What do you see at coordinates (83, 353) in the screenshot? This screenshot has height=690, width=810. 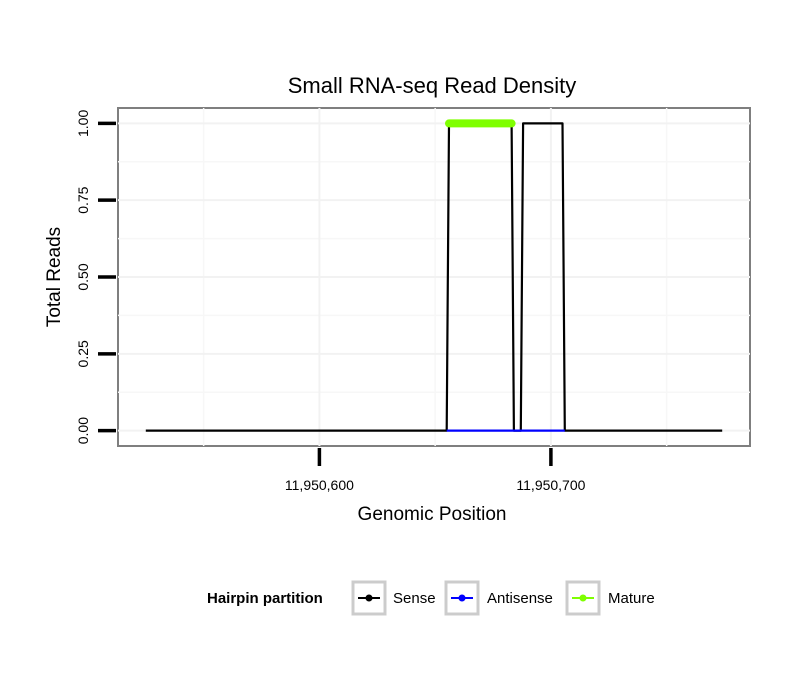 I see `y-tick-label: 0.25` at bounding box center [83, 353].